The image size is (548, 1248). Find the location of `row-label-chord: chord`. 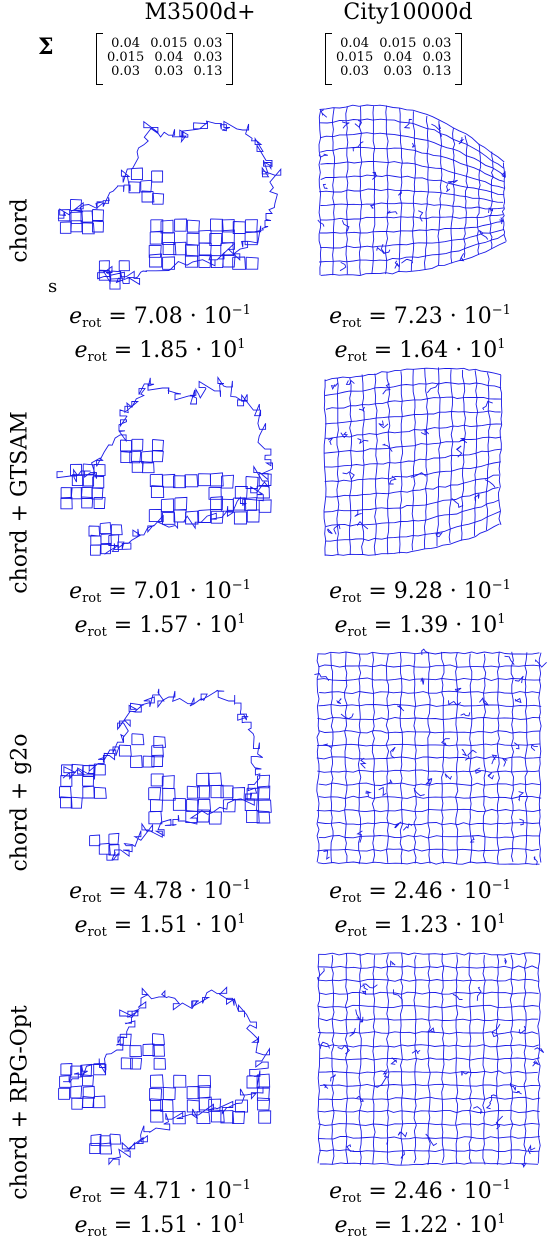

row-label-chord: chord is located at coordinates (20, 230).